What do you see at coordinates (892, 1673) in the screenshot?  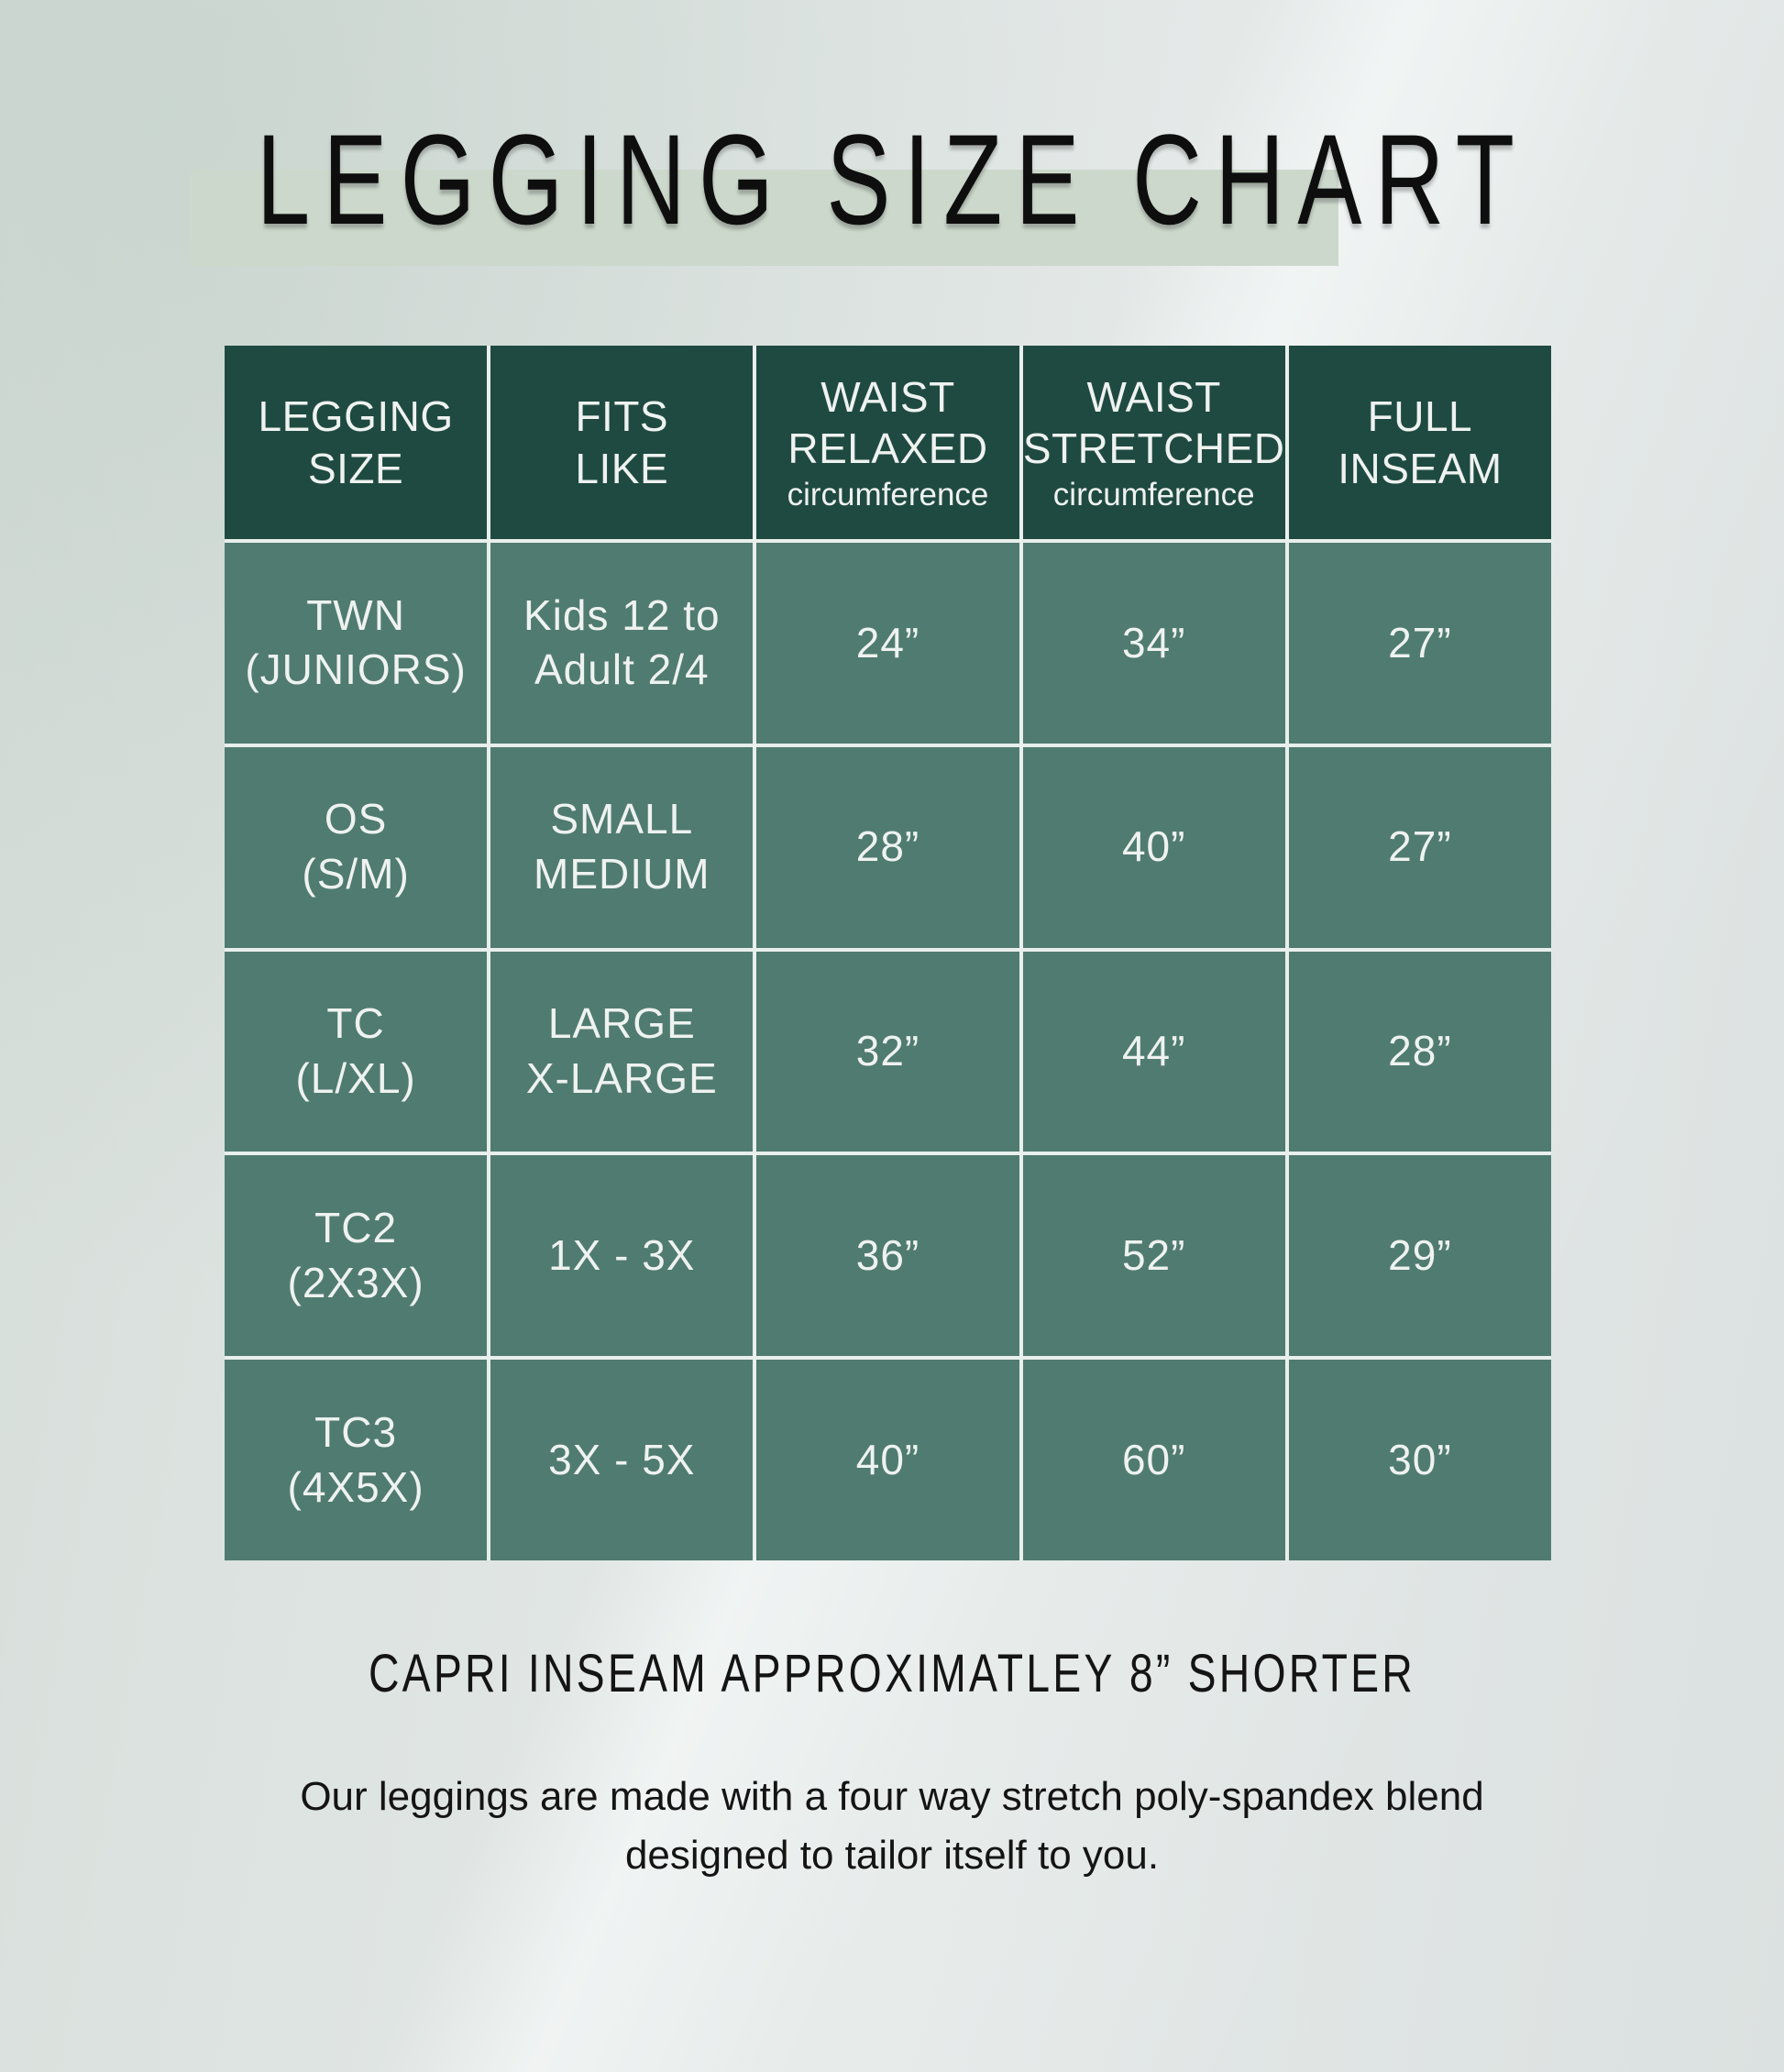 I see `capri-inseam-note: CAPRI INSEAM APPROXIMATLEY 8” SHORTER` at bounding box center [892, 1673].